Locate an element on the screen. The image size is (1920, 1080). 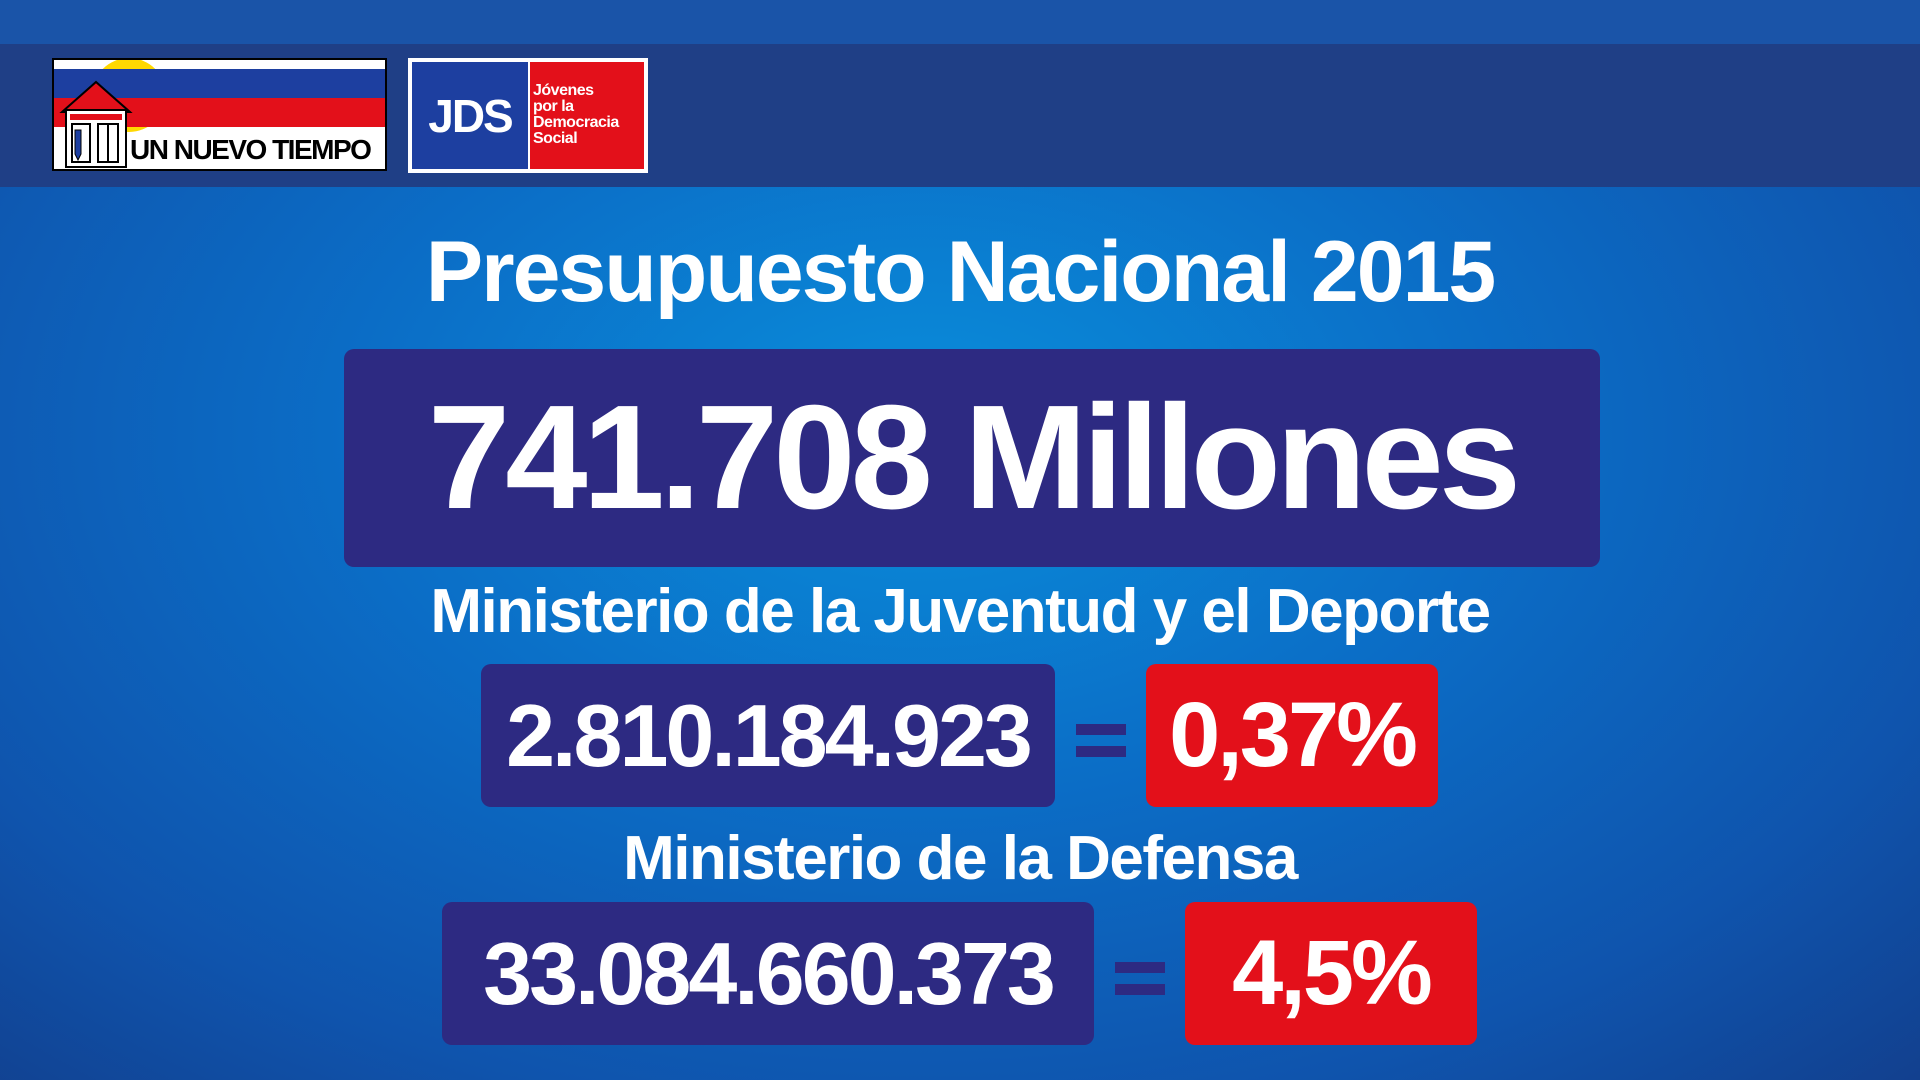
total-budget-box: 741.708 Millones is located at coordinates (972, 458).